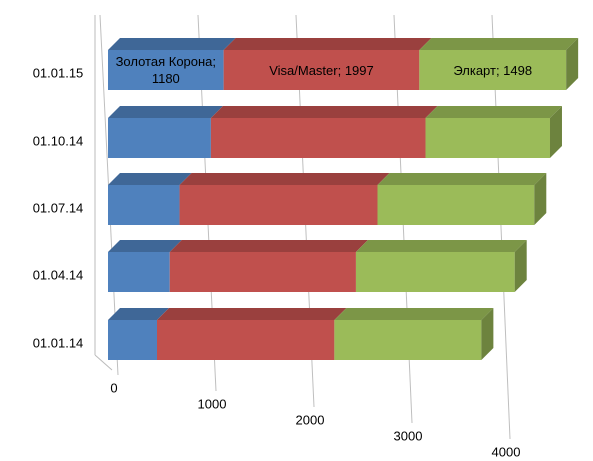 This screenshot has height=461, width=593. I want to click on y-tick-label: 01.07.14, so click(58, 207).